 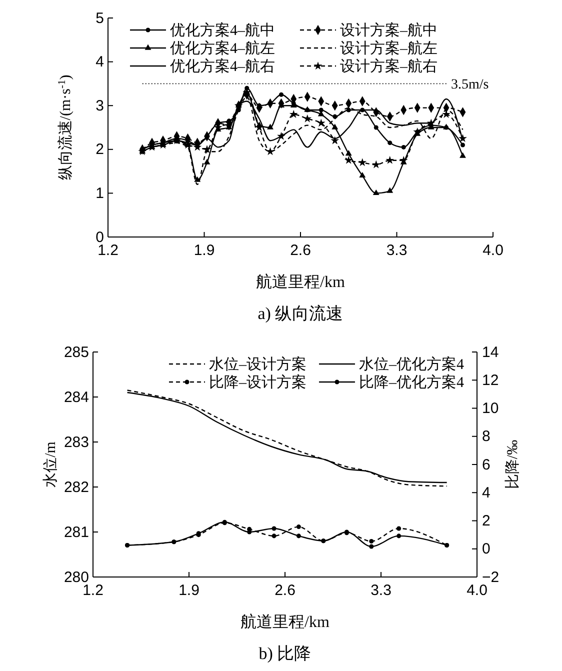 I want to click on y-tick-label: 282, so click(x=76, y=487).